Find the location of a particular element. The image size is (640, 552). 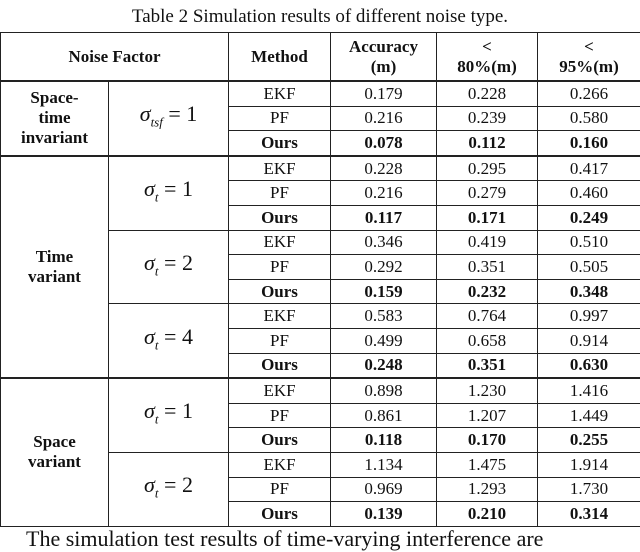

factor-value: = 1 is located at coordinates (178, 411).